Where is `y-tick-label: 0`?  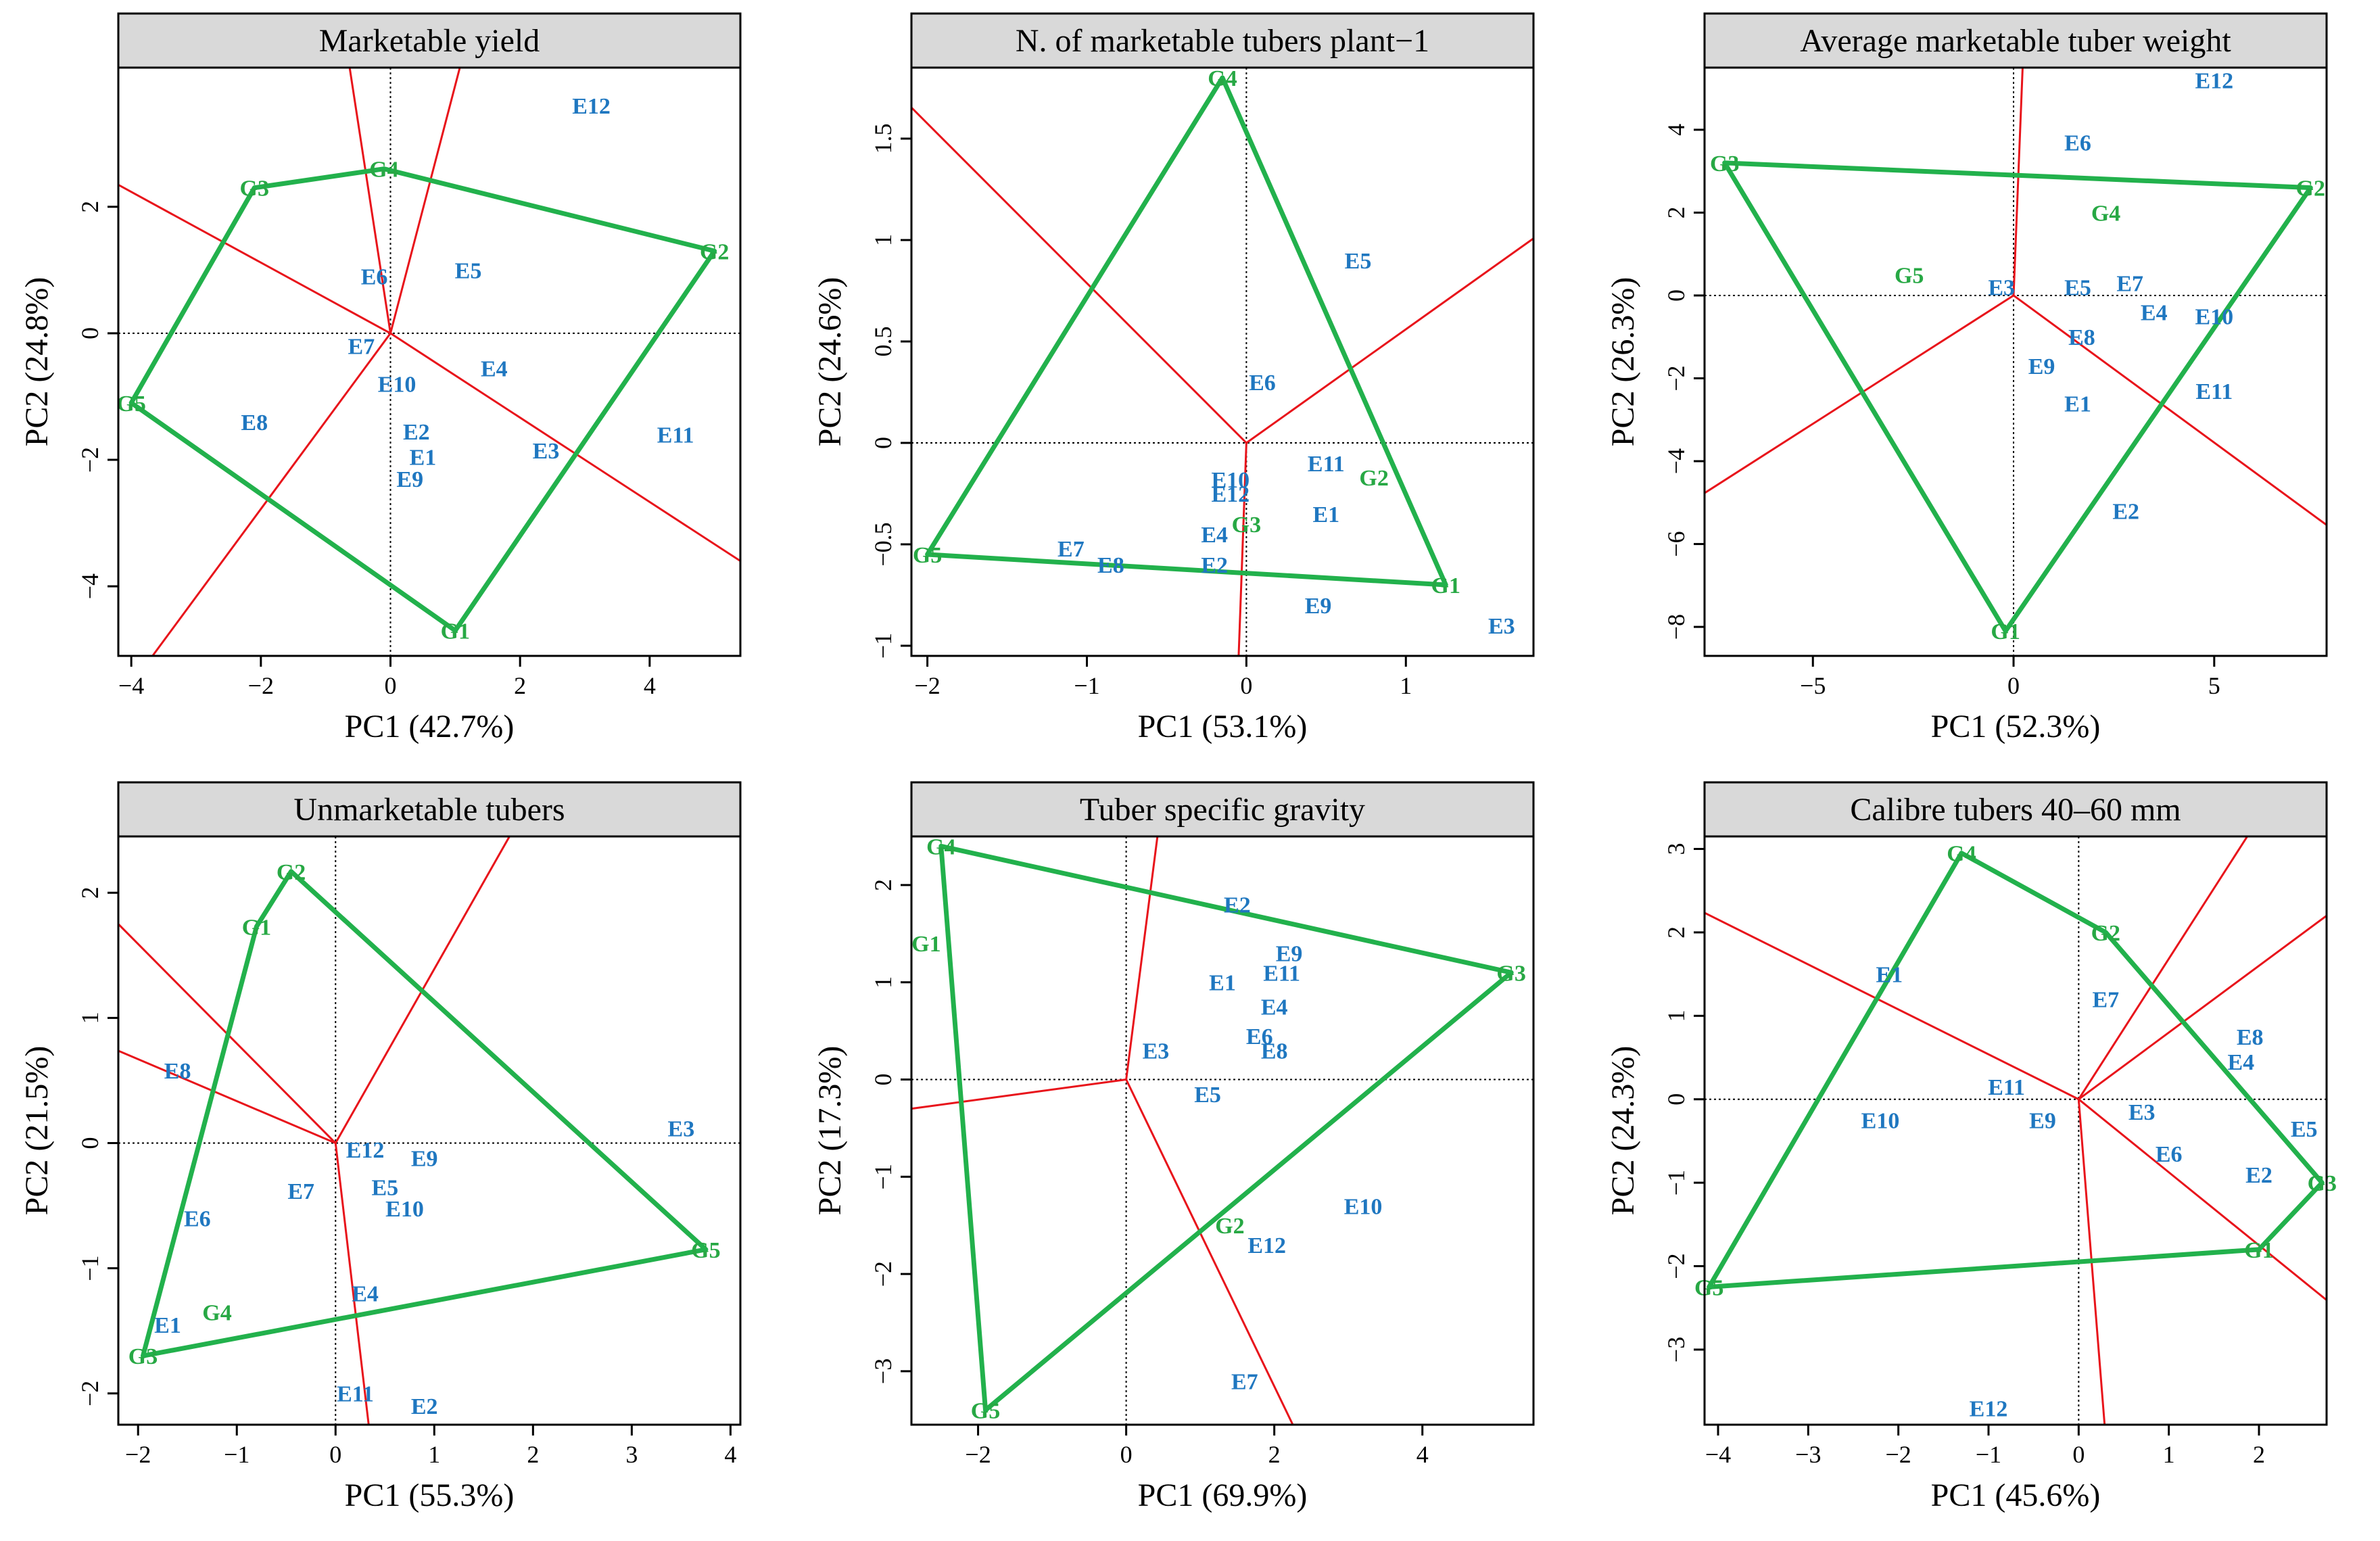 y-tick-label: 0 is located at coordinates (1676, 1099).